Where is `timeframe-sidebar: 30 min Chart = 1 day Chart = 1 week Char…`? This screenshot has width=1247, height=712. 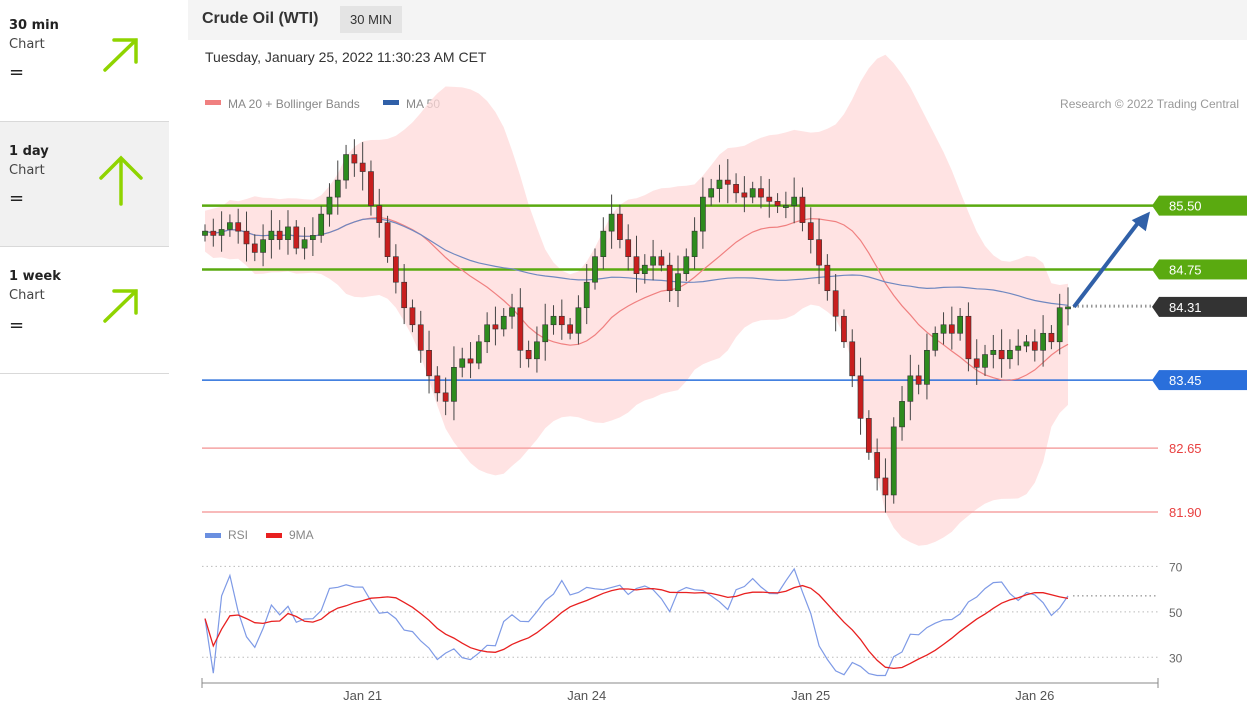 timeframe-sidebar: 30 min Chart = 1 day Chart = 1 week Char… is located at coordinates (84, 187).